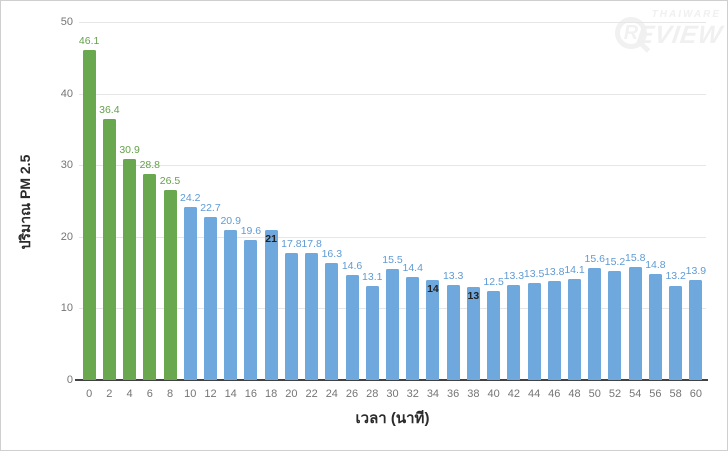 The width and height of the screenshot is (728, 451). I want to click on y-tick-label: 30, so click(66, 165).